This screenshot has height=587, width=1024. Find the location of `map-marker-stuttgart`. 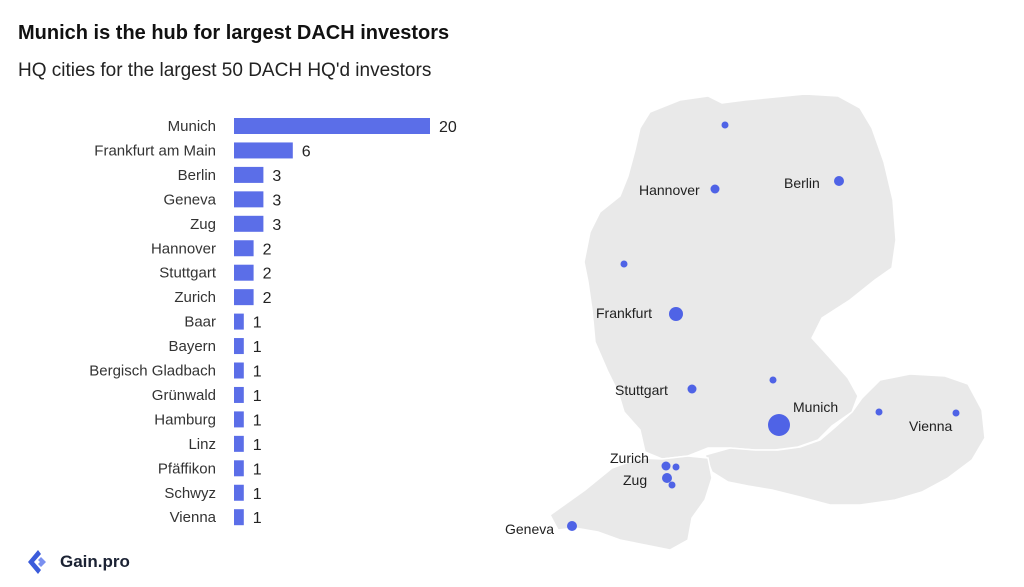

map-marker-stuttgart is located at coordinates (692, 389).